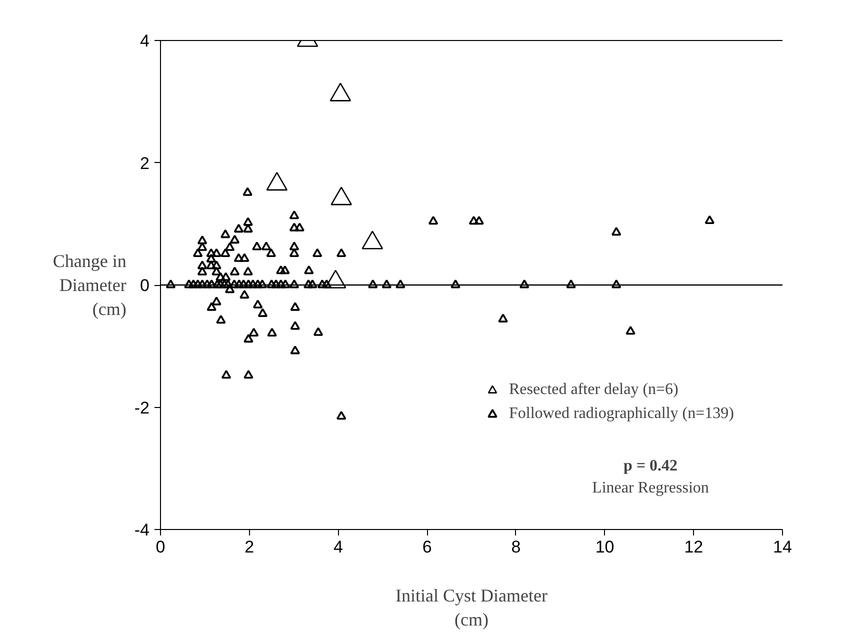 The width and height of the screenshot is (862, 639). I want to click on x-tick-label: 10, so click(604, 547).